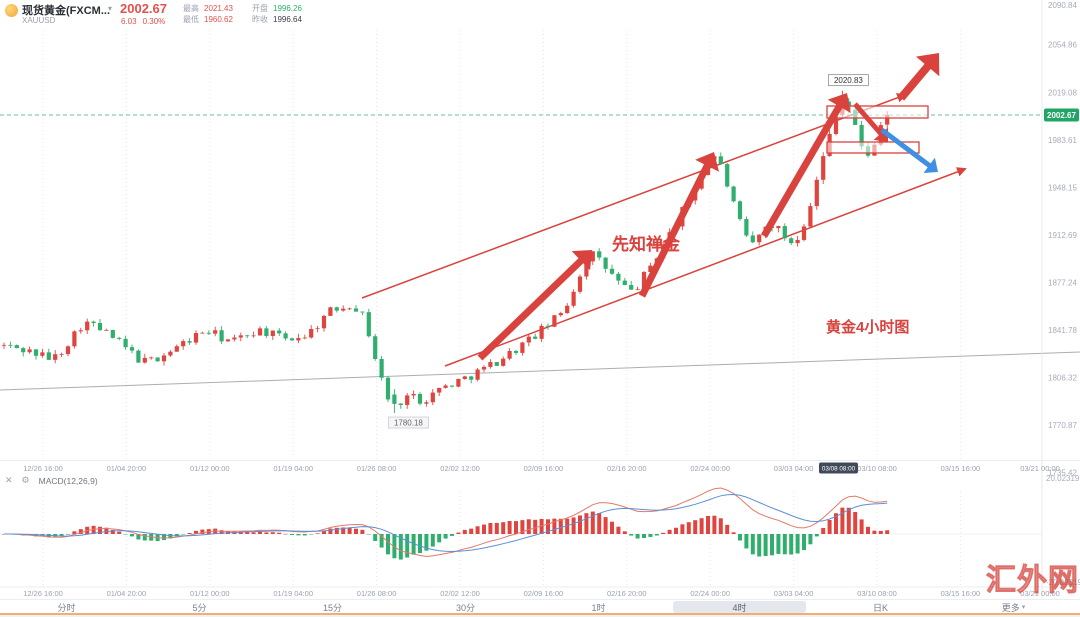 Image resolution: width=1080 pixels, height=617 pixels. I want to click on tab-daily: 日K, so click(880, 607).